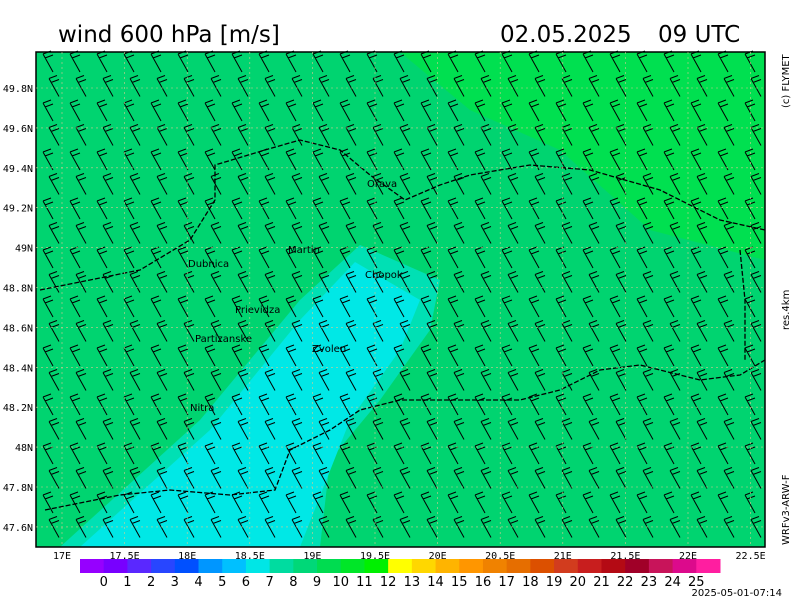 This screenshot has height=600, width=800. Describe the element at coordinates (18, 209) in the screenshot. I see `lat-label: 49.2N` at that location.